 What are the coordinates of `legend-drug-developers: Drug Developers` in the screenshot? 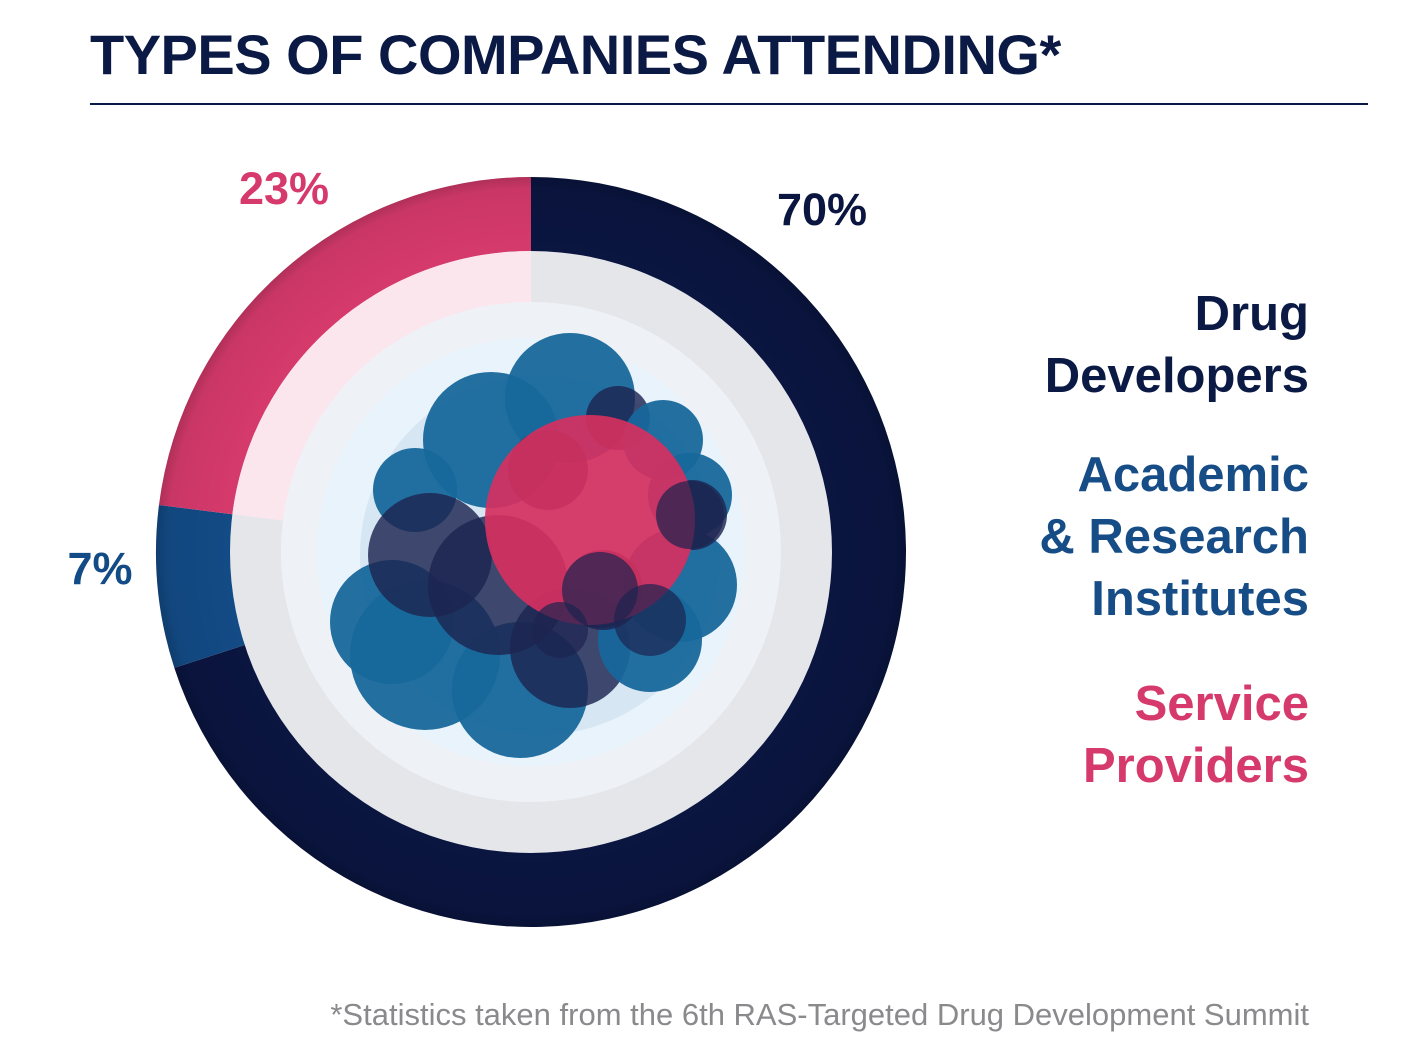 It's located at (1177, 345).